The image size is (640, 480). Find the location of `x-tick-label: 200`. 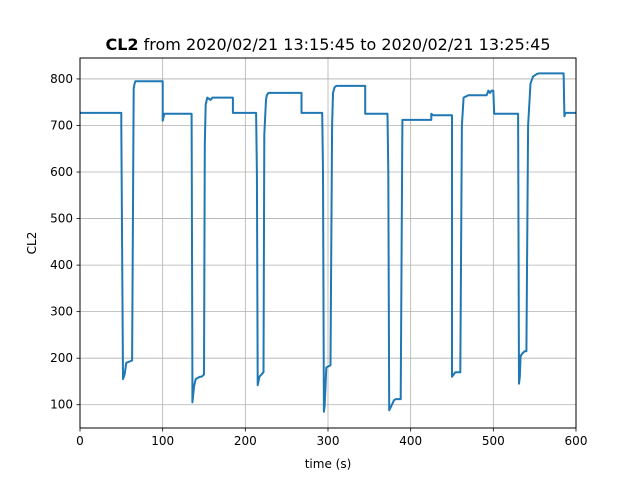

x-tick-label: 200 is located at coordinates (245, 441).